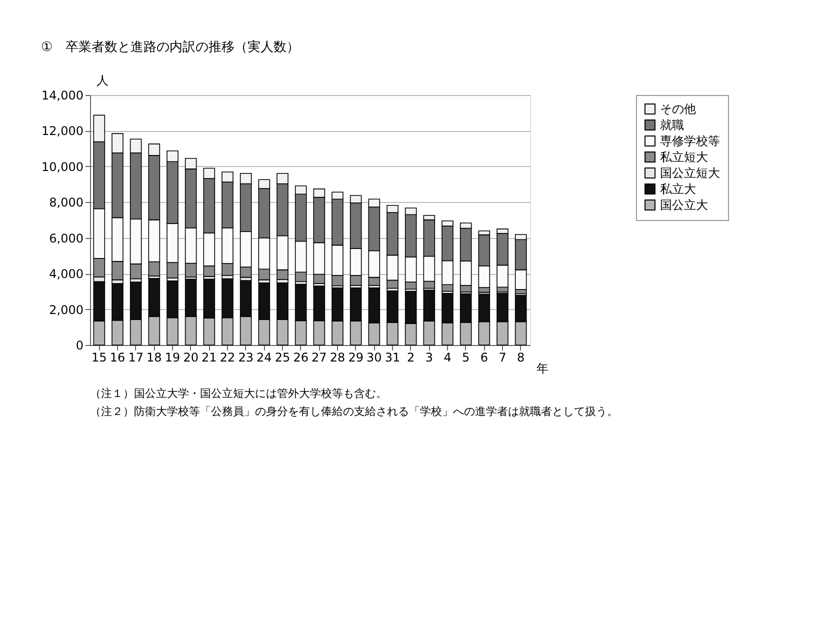 The width and height of the screenshot is (826, 620). I want to click on legend-label: 専修学校等, so click(690, 141).